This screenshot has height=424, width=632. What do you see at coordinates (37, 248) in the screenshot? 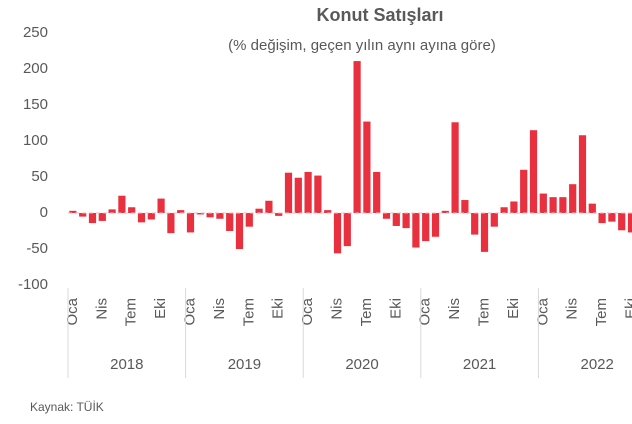
I see `y-tick-label: -50` at bounding box center [37, 248].